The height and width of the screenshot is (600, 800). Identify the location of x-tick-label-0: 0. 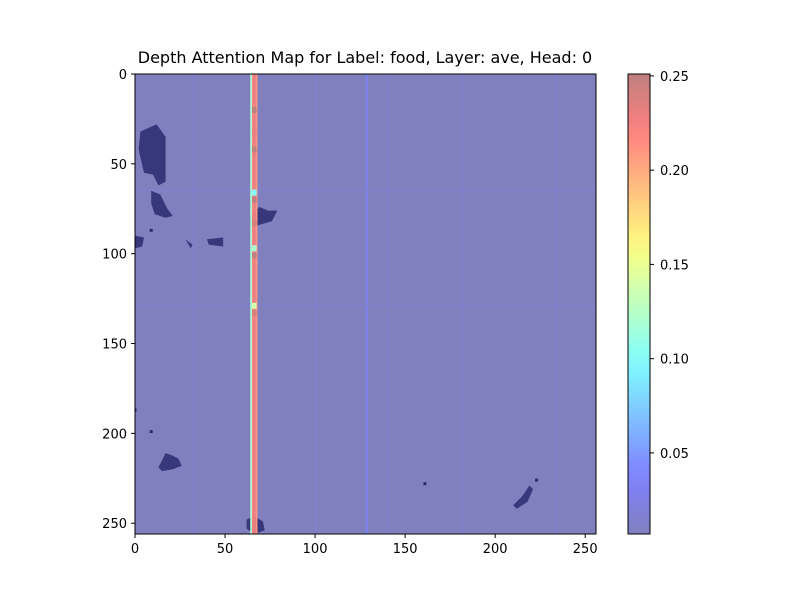
(135, 549).